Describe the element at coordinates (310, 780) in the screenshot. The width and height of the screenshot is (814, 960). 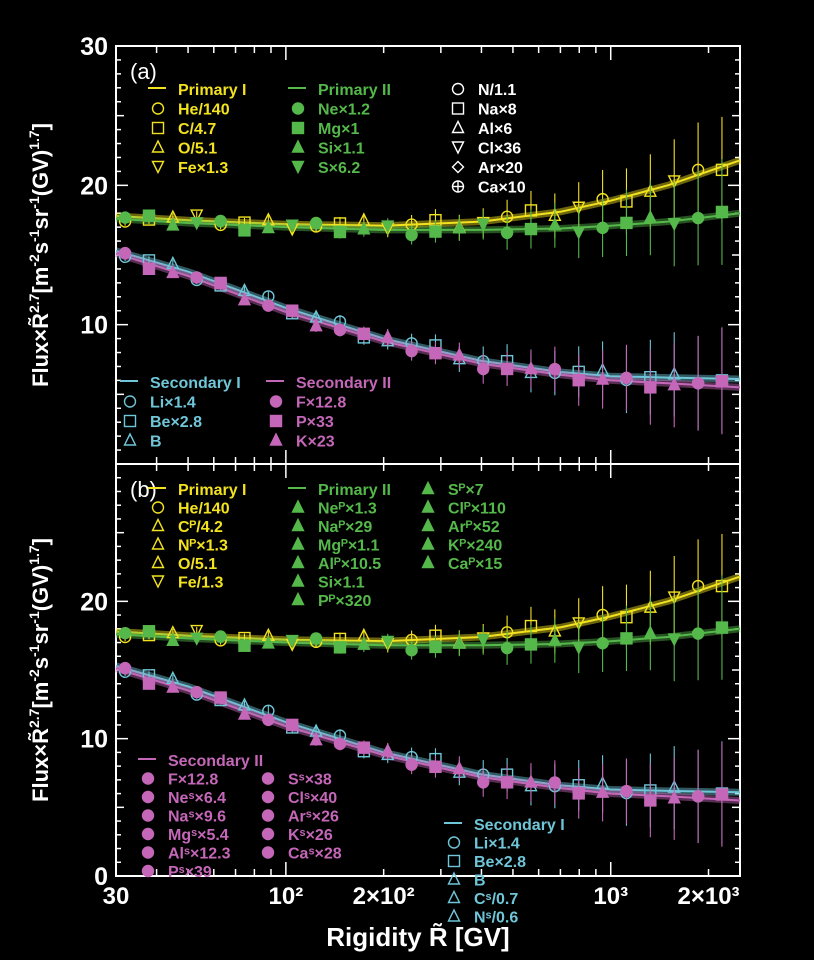
I see `legend-label: Sˢ×38` at that location.